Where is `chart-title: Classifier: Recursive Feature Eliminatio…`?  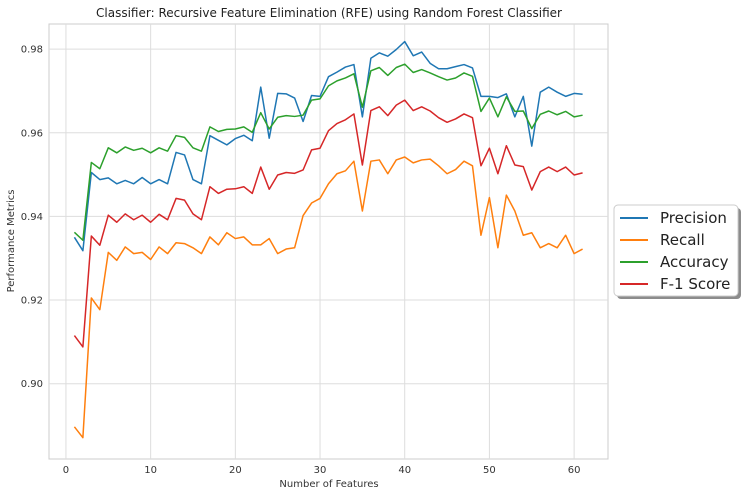
chart-title: Classifier: Recursive Feature Eliminatio… is located at coordinates (329, 13).